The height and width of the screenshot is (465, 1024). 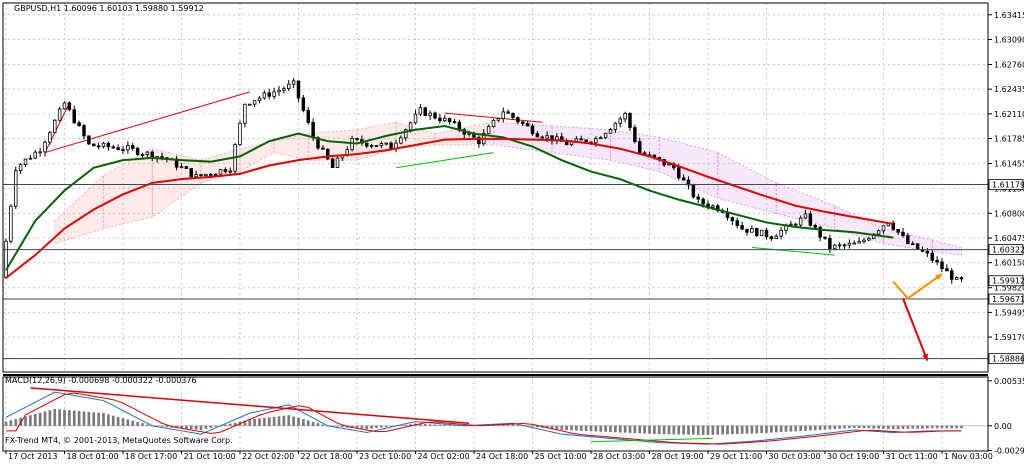 I want to click on price-tag-box, so click(x=1006, y=184).